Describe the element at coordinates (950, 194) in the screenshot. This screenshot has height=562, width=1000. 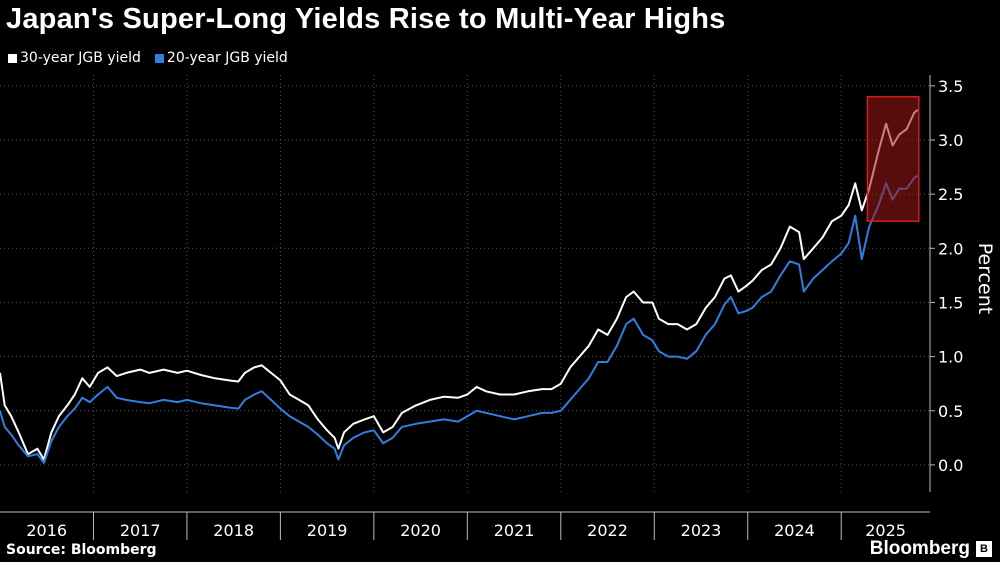
I see `y-tick-label: 2.5` at that location.